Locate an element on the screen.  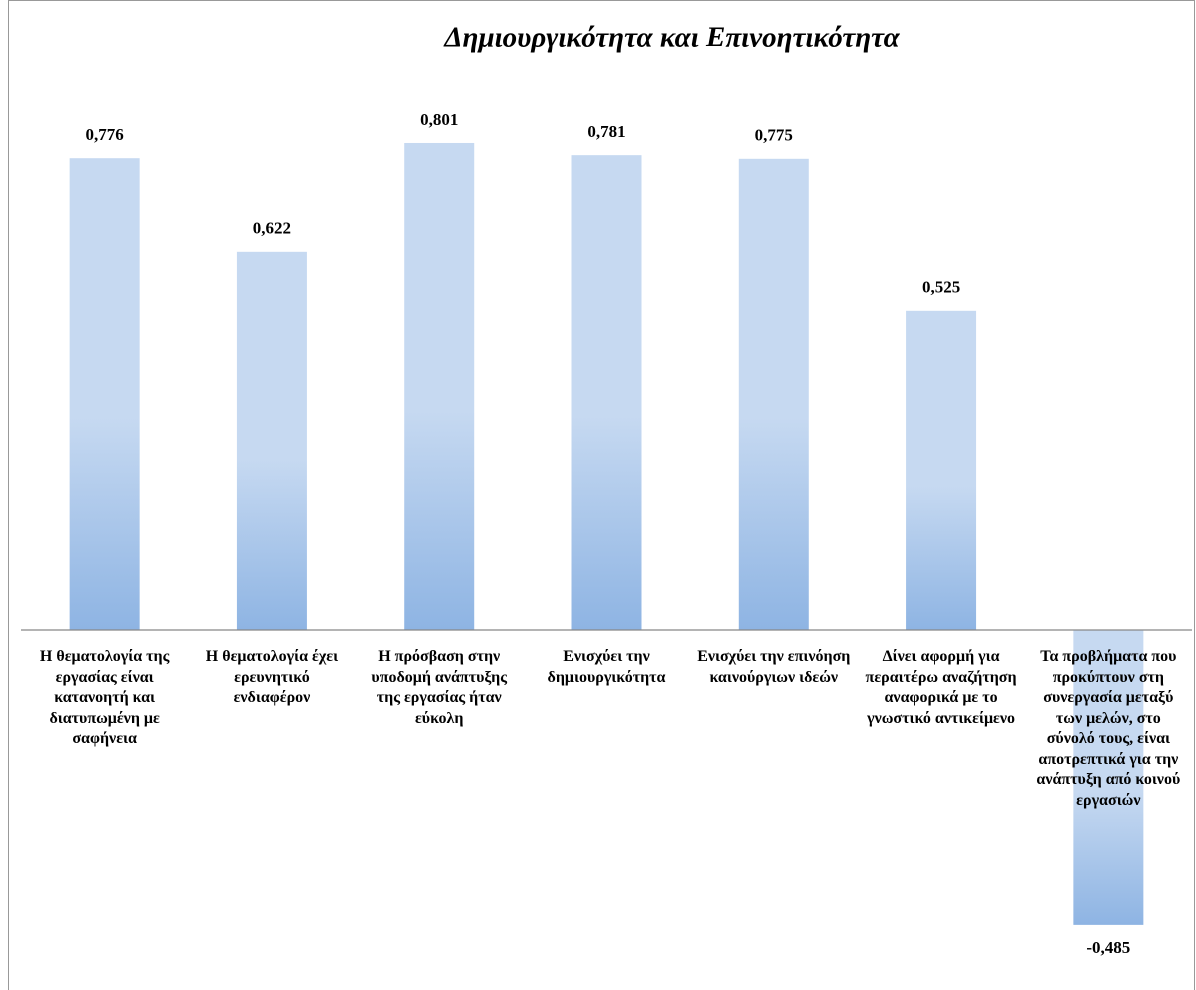
value-label: 0,525 is located at coordinates (941, 287).